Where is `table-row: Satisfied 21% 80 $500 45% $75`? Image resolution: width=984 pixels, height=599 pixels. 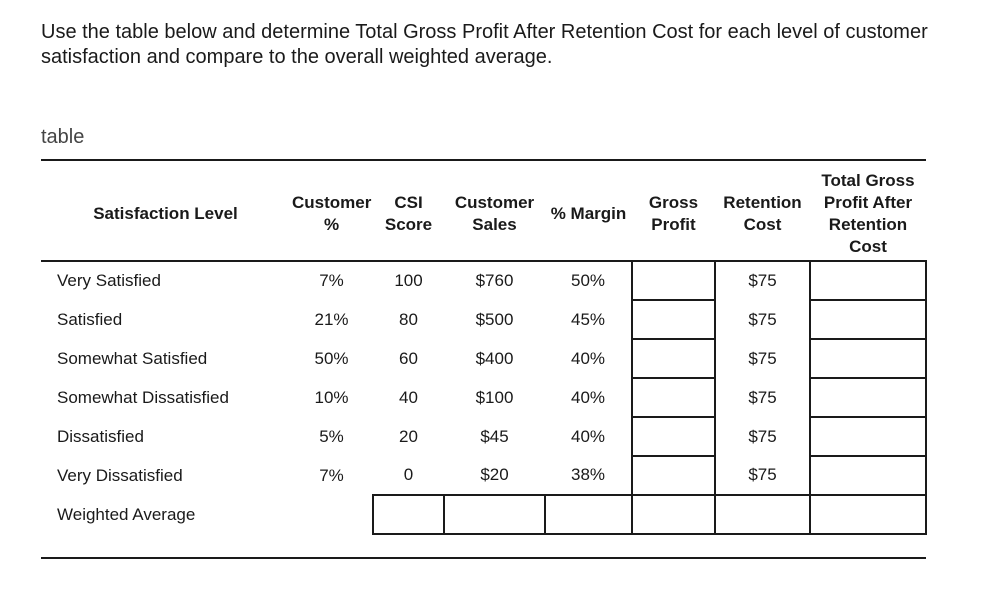
table-row: Satisfied 21% 80 $500 45% $75 is located at coordinates (484, 319).